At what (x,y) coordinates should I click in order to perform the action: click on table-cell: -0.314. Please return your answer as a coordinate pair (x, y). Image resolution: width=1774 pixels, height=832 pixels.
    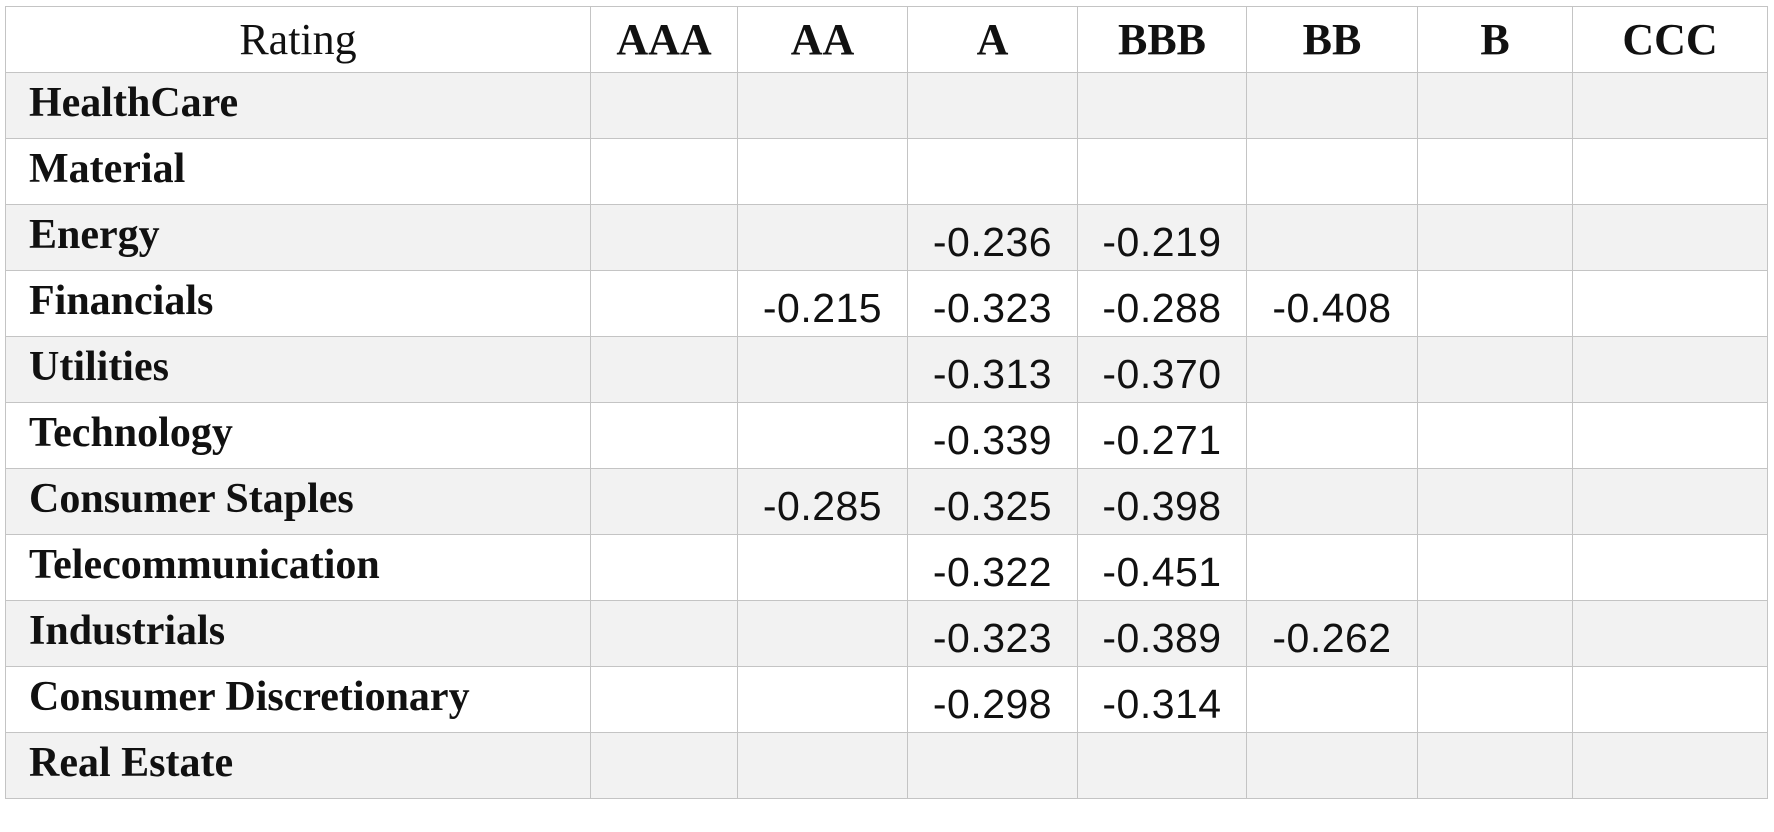
    Looking at the image, I should click on (1162, 699).